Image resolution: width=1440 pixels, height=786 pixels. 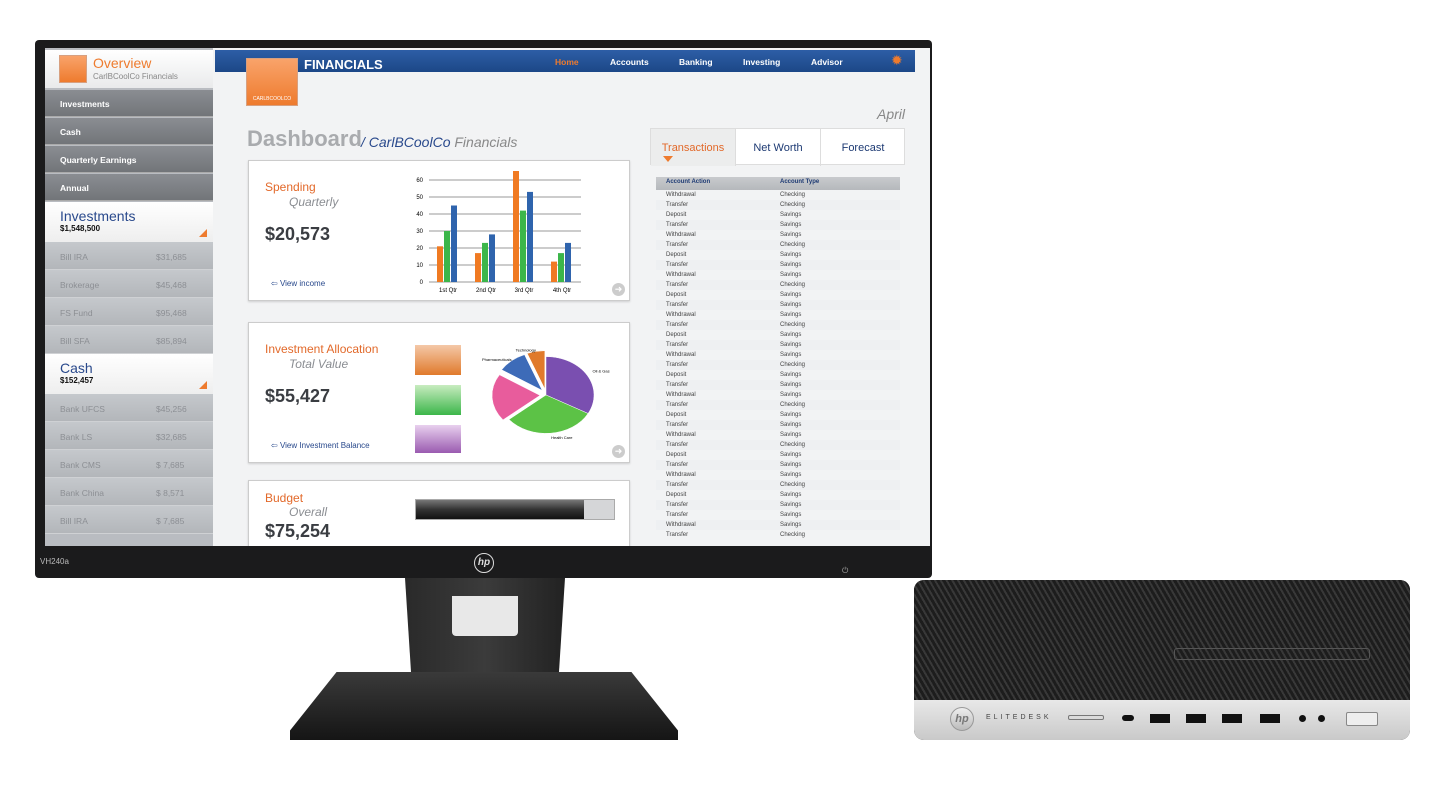 I want to click on sidebar-section-cash: Cash $152,457, so click(x=129, y=374).